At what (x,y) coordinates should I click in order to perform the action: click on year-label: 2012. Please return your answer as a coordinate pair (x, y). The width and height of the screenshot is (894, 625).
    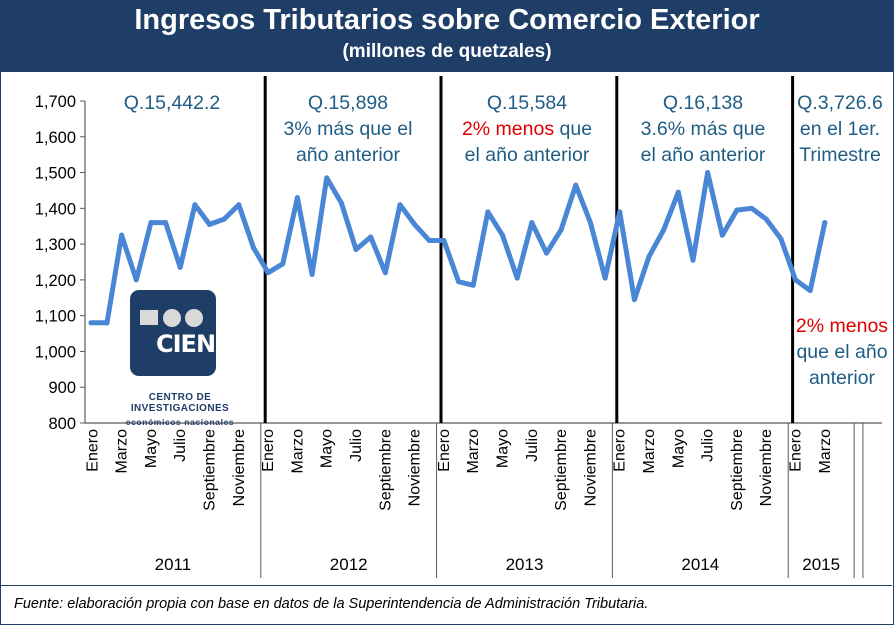
    Looking at the image, I should click on (349, 564).